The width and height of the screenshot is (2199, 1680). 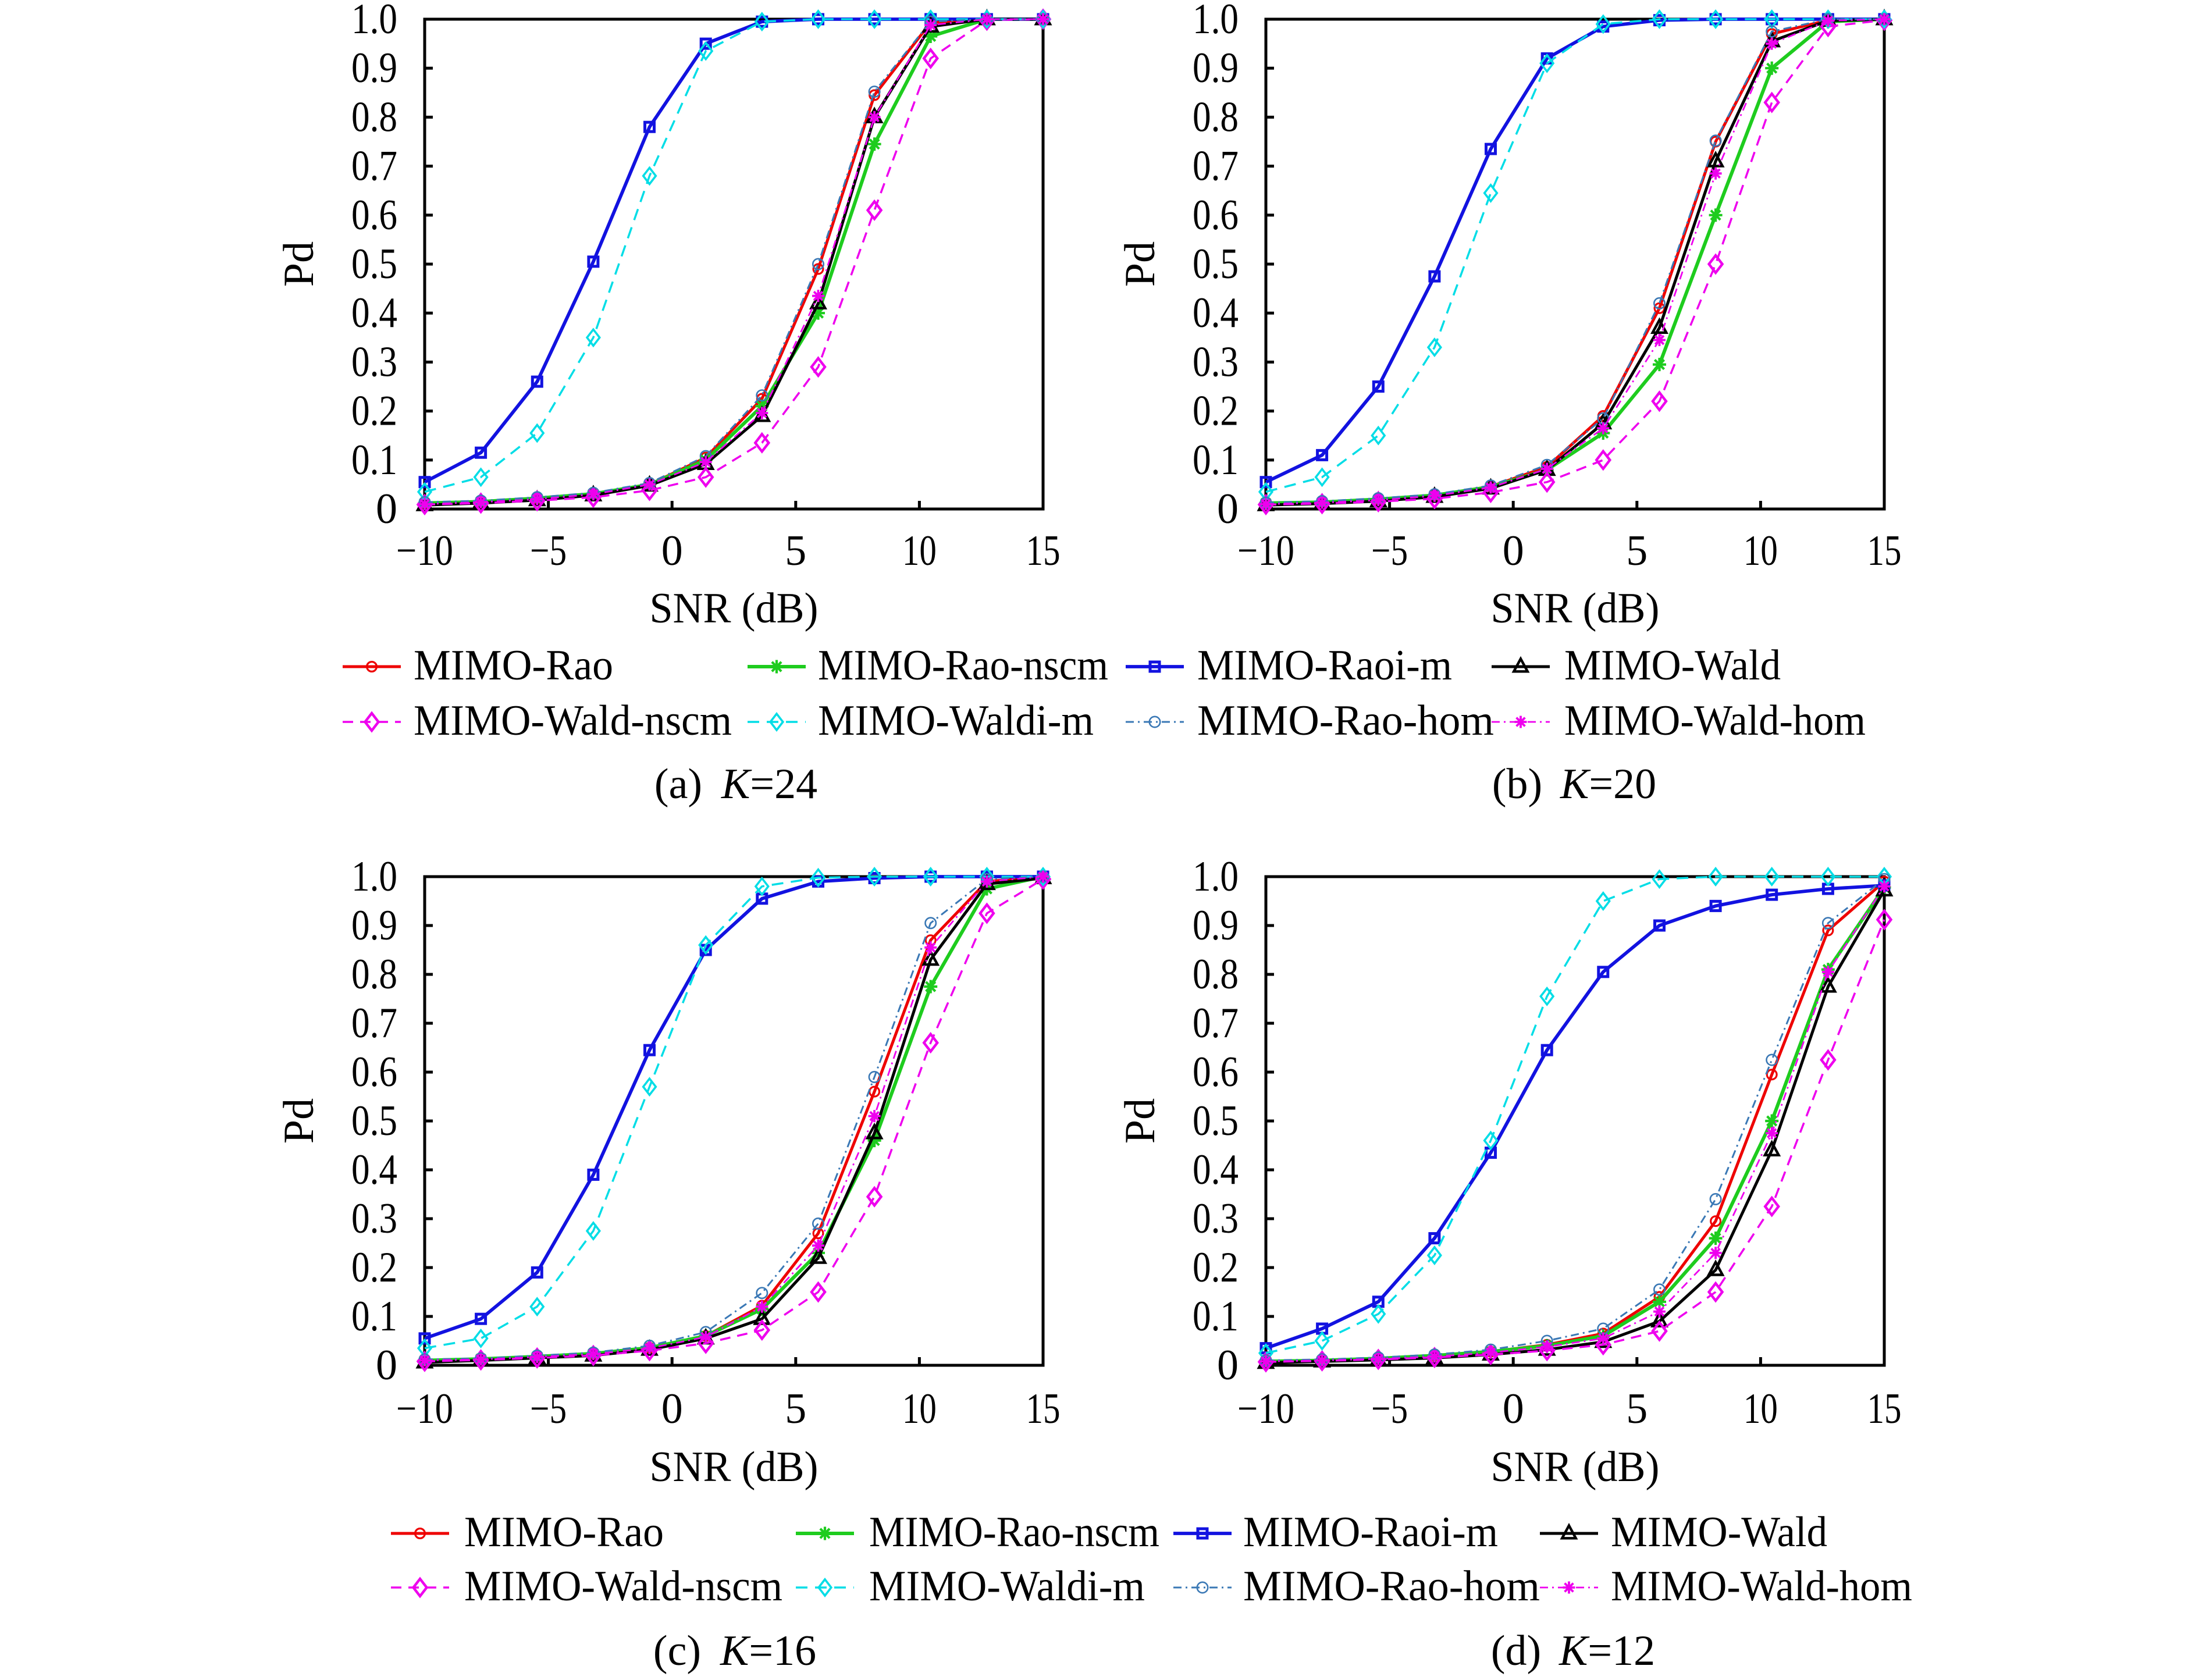 I want to click on svg-text: (d), so click(x=1516, y=1651).